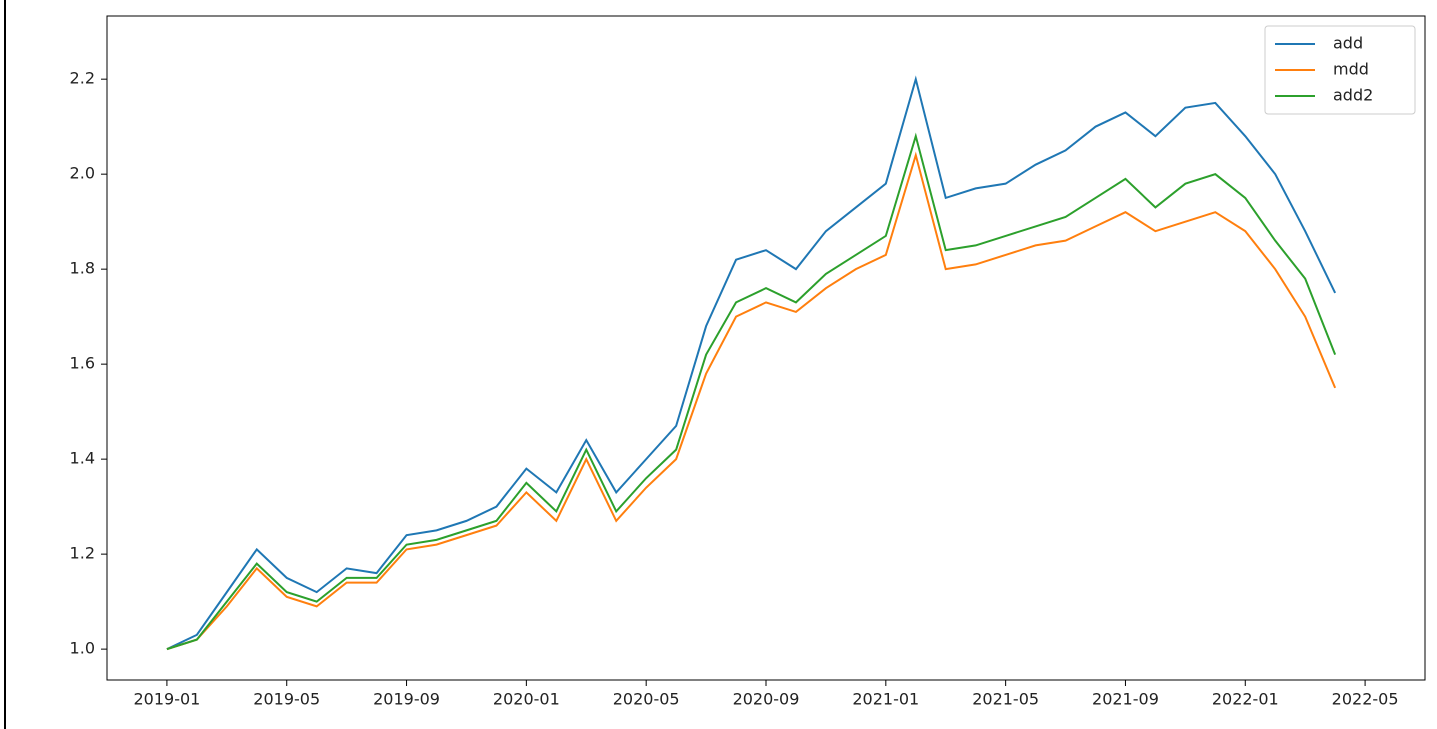  Describe the element at coordinates (286, 699) in the screenshot. I see `x-tick-label: 2019-05` at that location.